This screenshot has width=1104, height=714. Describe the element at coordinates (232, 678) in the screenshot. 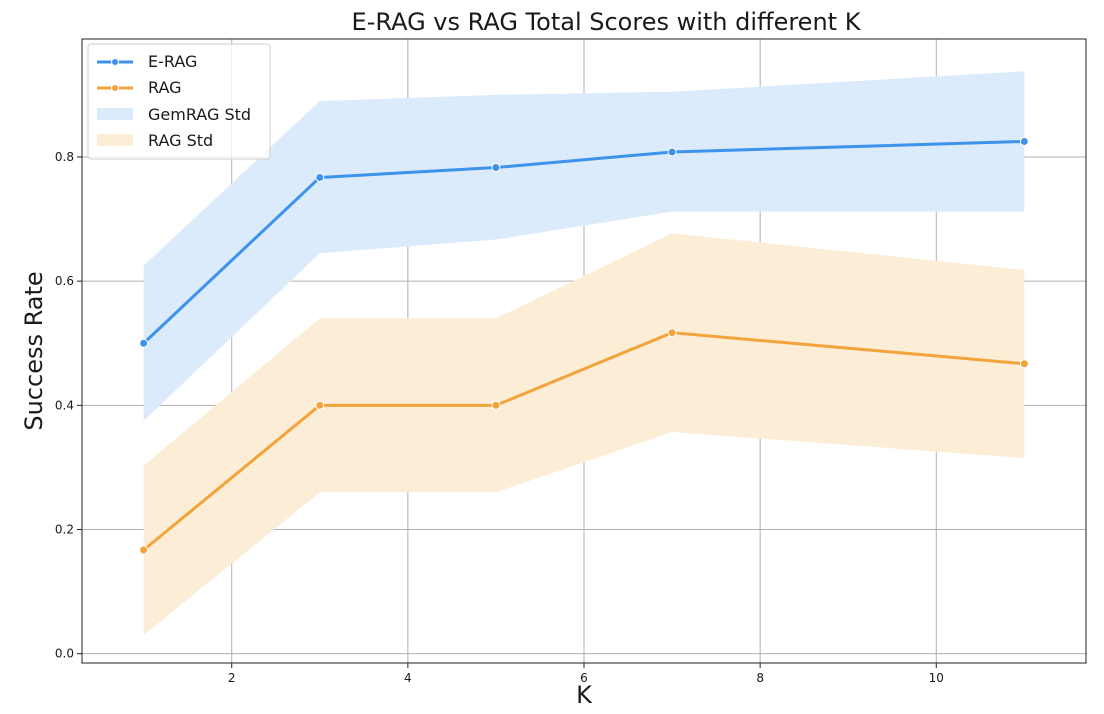

I see `x-tick-label: 2` at that location.